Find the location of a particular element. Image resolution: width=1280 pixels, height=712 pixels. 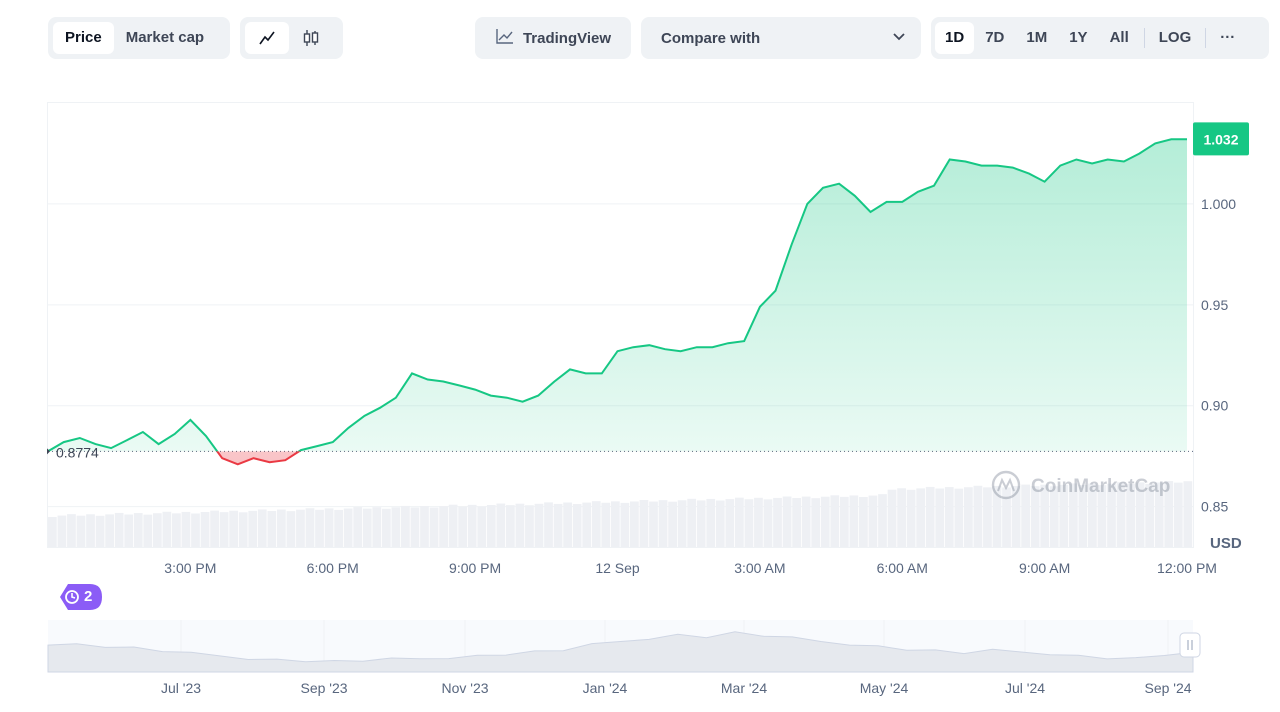

tradingview-button: TradingView is located at coordinates (553, 38).